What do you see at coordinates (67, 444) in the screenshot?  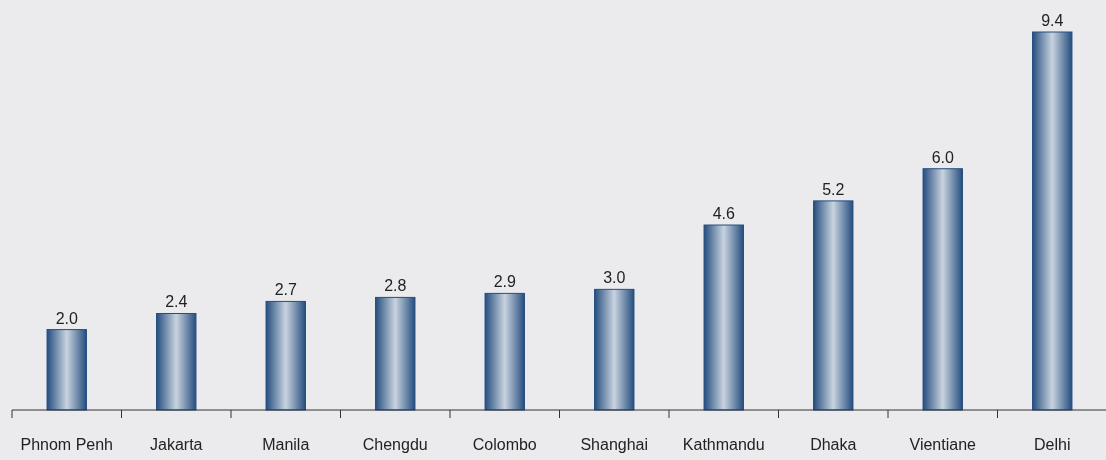 I see `x-tick-label: Phnom Penh` at bounding box center [67, 444].